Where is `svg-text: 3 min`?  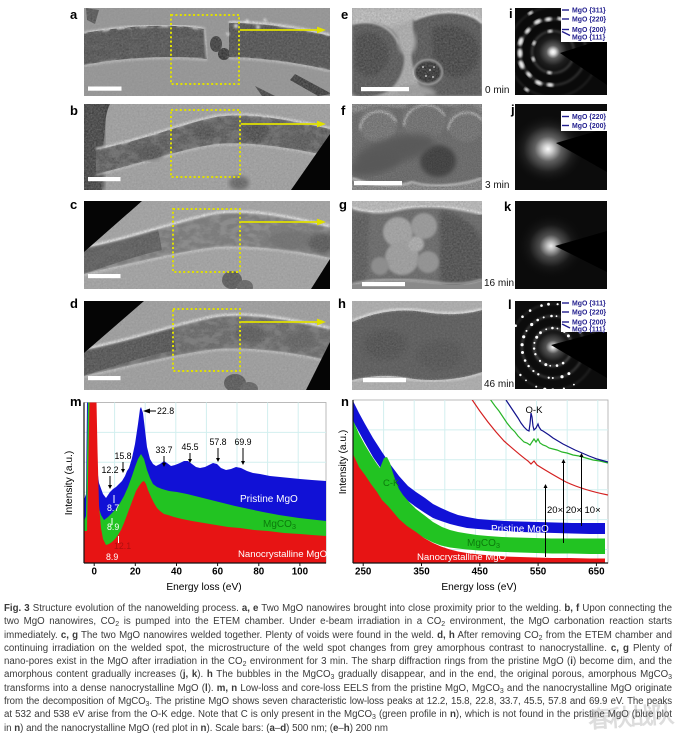
svg-text: 3 min is located at coordinates (497, 185).